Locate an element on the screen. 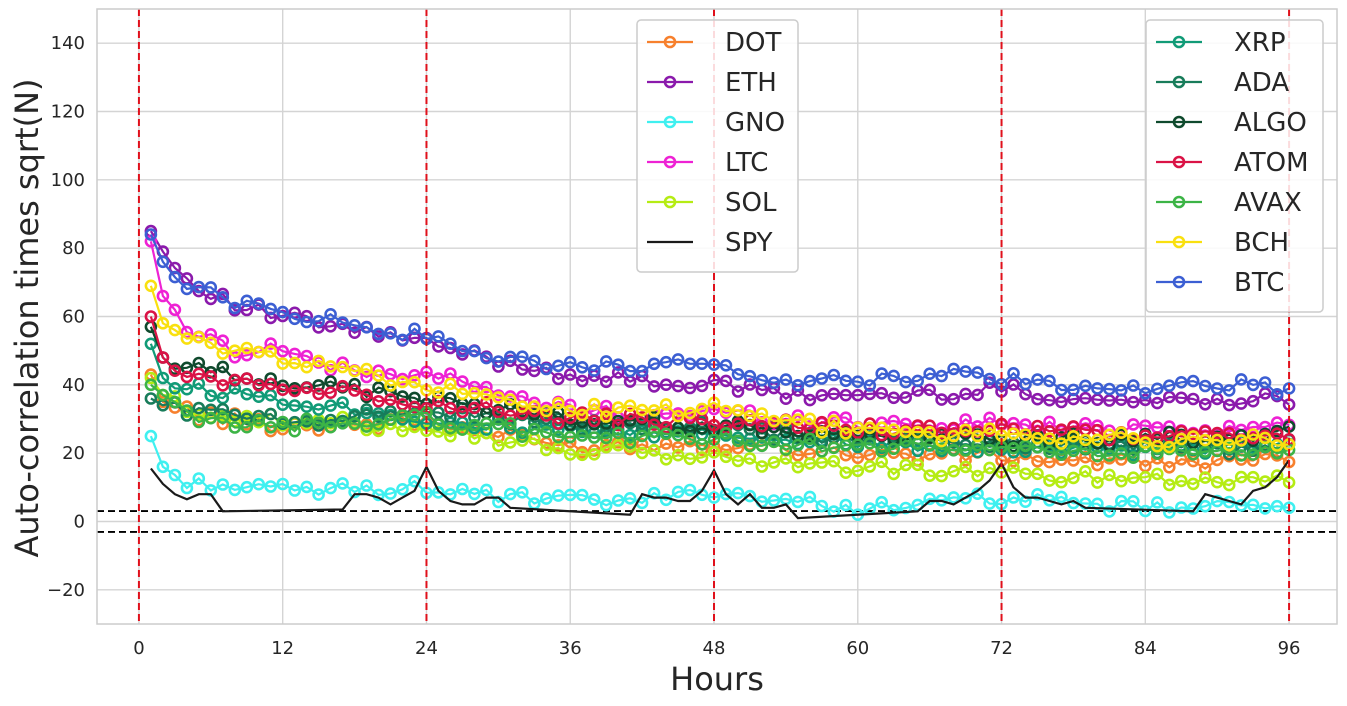 Image resolution: width=1347 pixels, height=706 pixels. legend-label: SPY is located at coordinates (749, 243).